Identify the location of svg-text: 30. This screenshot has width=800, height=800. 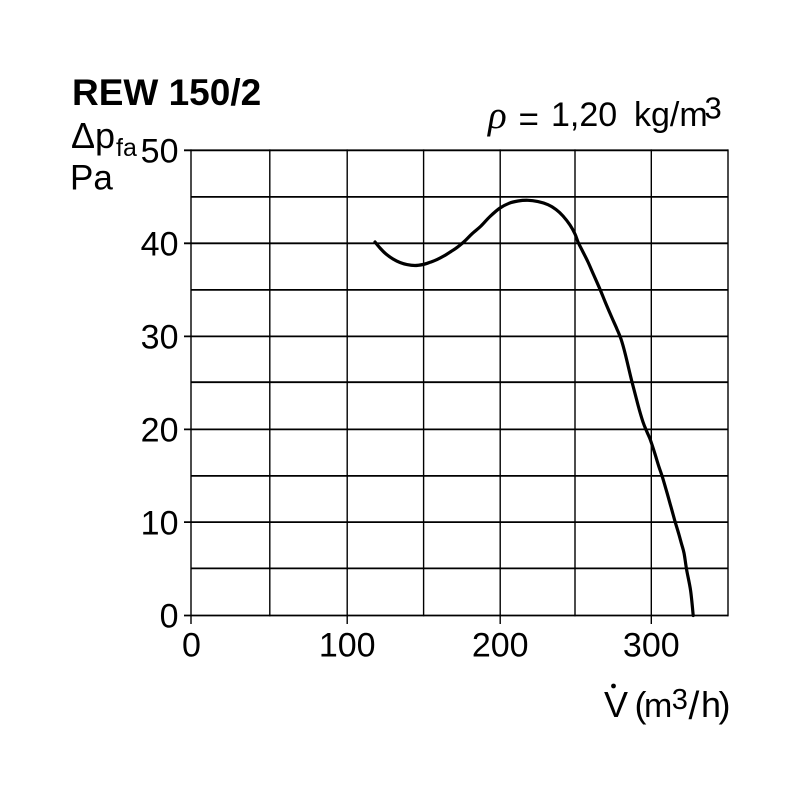
(160, 338).